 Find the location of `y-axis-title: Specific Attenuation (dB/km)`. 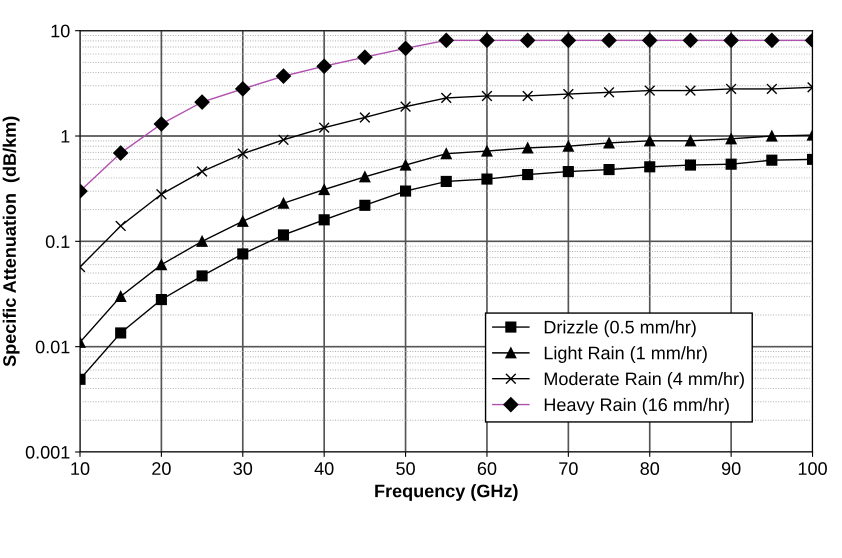

y-axis-title: Specific Attenuation (dB/km) is located at coordinates (11, 241).